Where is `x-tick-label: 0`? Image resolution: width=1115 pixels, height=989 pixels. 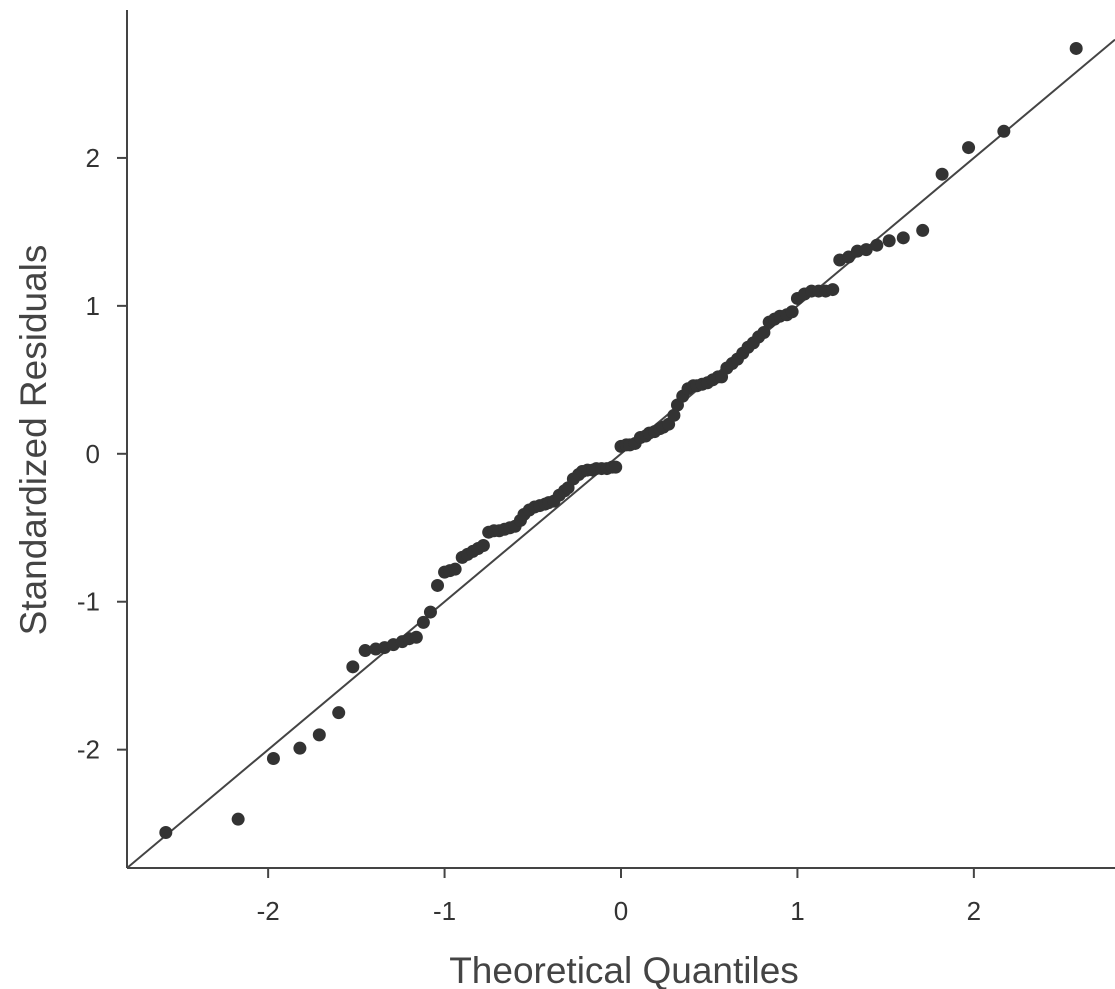 x-tick-label: 0 is located at coordinates (621, 911).